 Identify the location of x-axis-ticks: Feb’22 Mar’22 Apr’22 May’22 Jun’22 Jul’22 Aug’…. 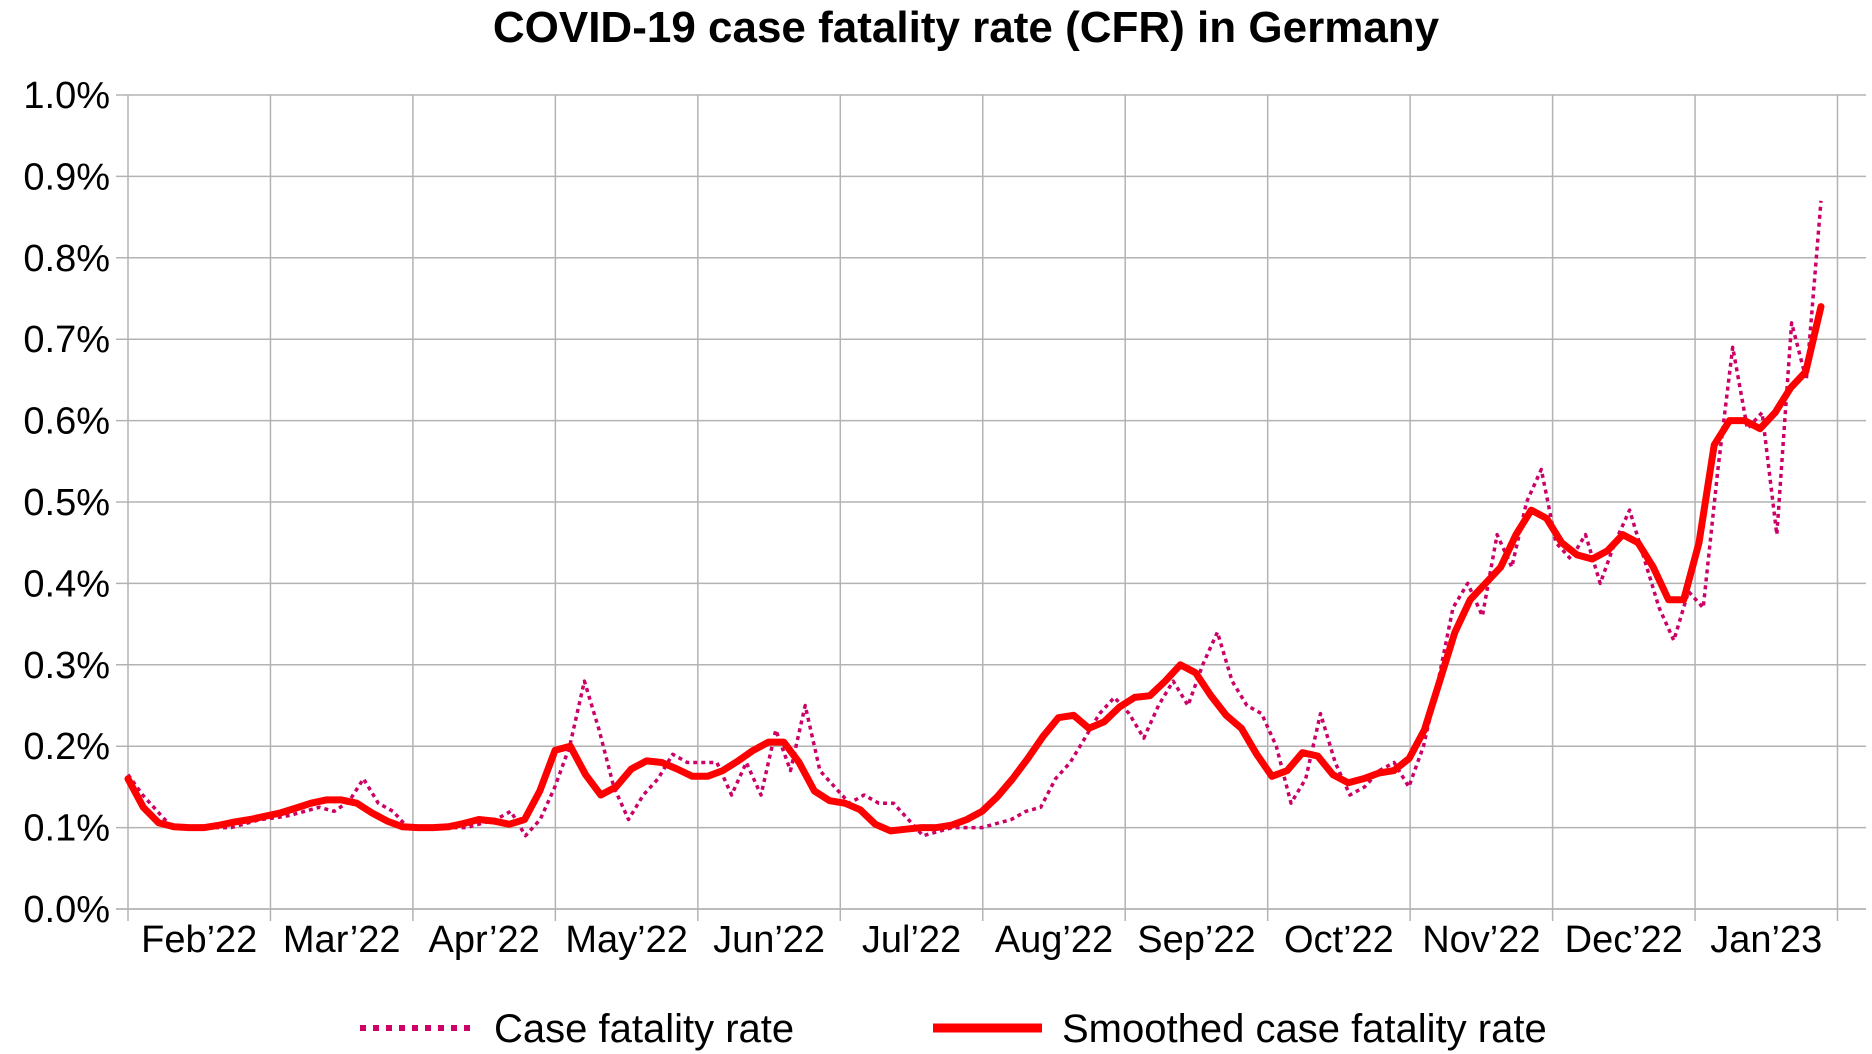
(981, 940).